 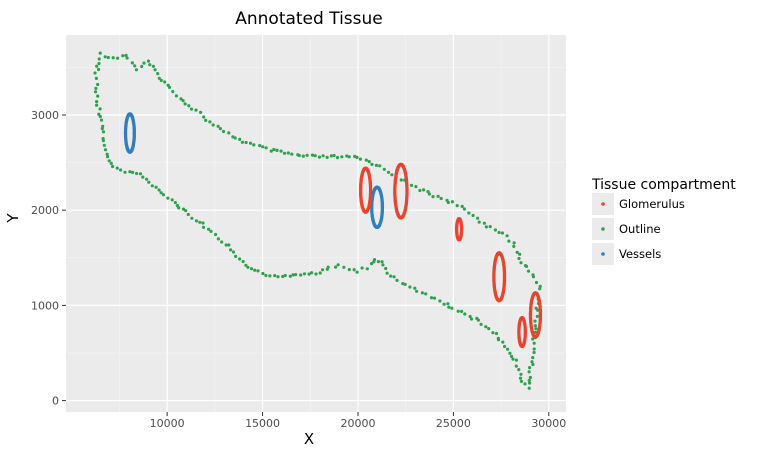 I want to click on x-tick-label: 20000, so click(x=357, y=423).